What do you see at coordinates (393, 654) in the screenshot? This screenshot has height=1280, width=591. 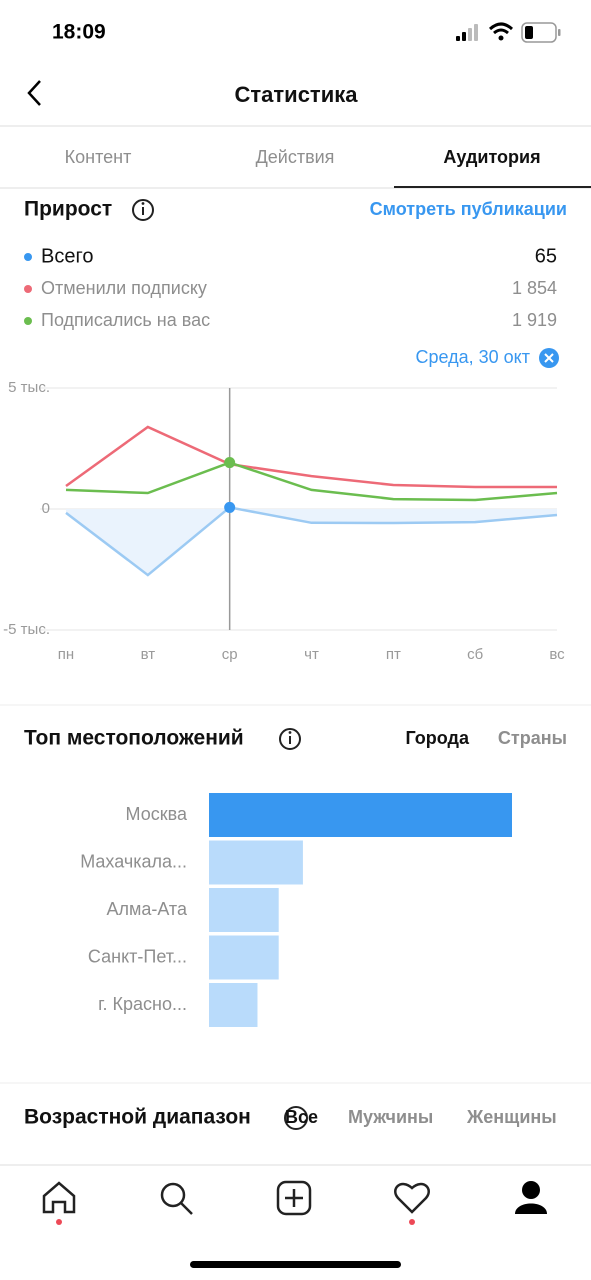 I see `x-tick-label: пт` at bounding box center [393, 654].